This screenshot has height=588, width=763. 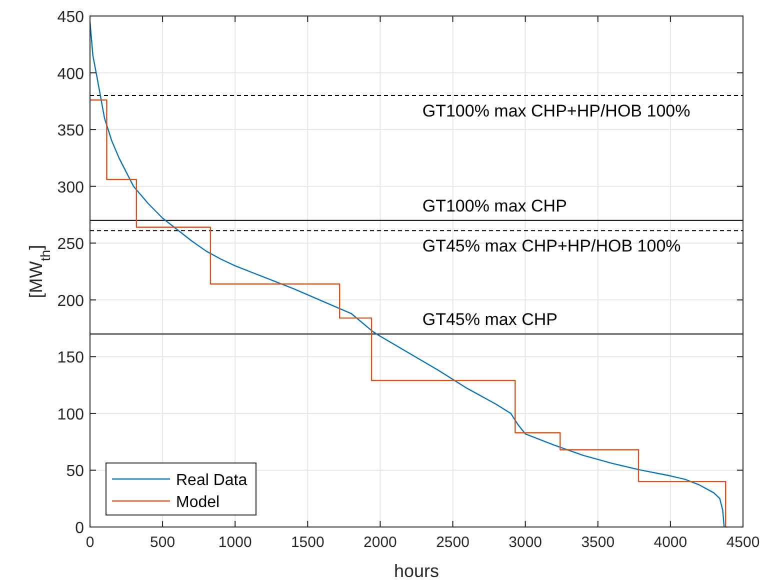 I want to click on x-tick-label: 3500, so click(x=598, y=542).